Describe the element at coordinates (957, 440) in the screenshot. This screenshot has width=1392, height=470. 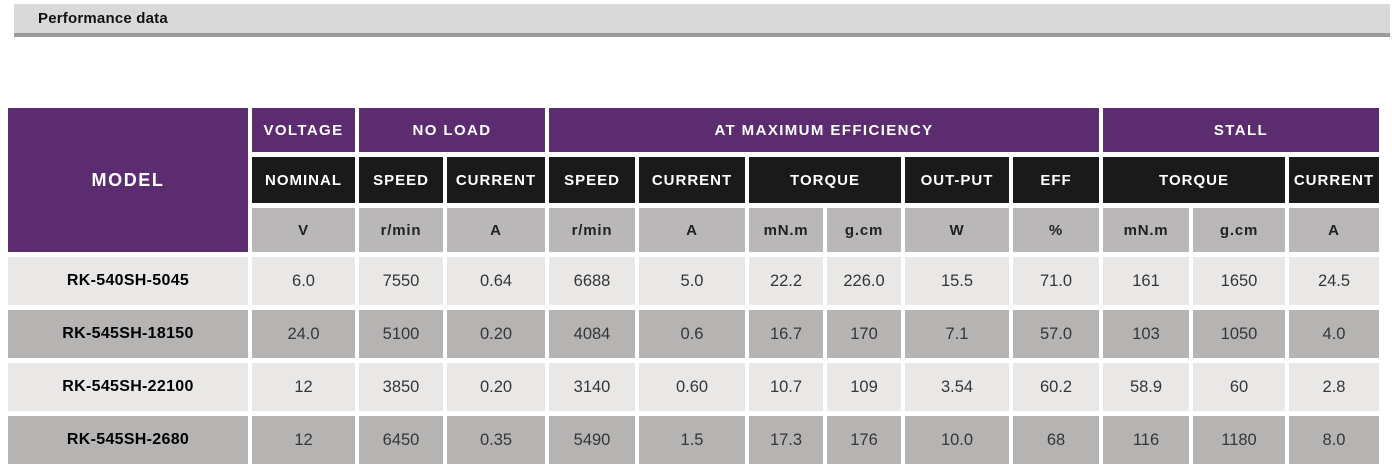
I see `value-cell: 10.0` at that location.